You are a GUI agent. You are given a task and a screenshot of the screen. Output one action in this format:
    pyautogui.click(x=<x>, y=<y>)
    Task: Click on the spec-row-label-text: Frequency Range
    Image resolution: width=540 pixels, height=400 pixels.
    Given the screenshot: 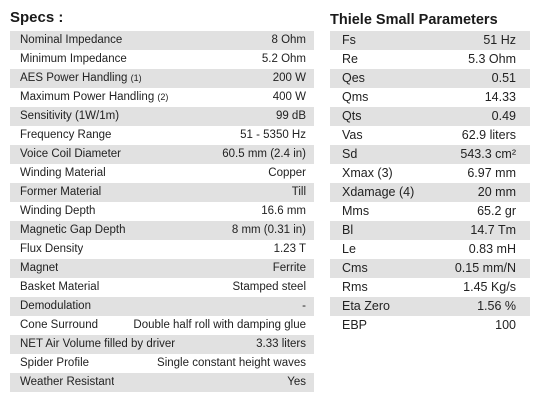 What is the action you would take?
    pyautogui.click(x=66, y=135)
    